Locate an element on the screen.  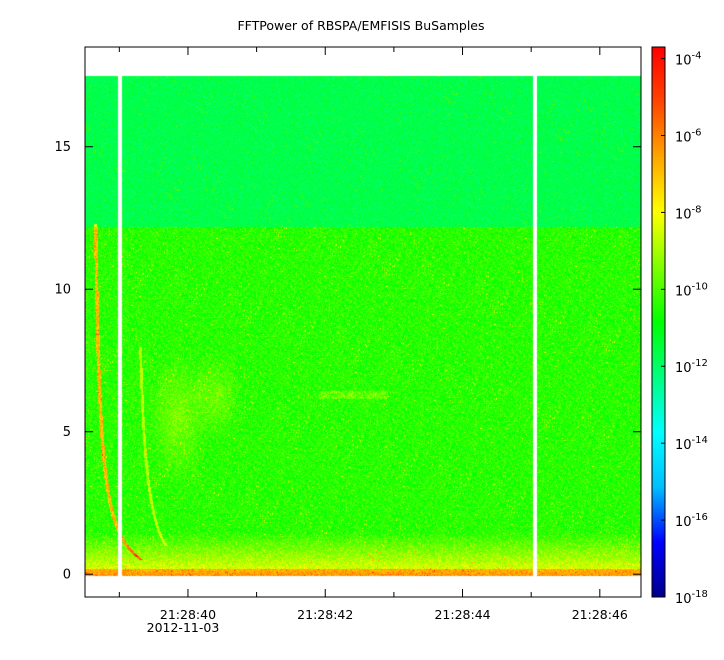
colorbar-tick-label: 10⁻⁸ is located at coordinates (688, 213).